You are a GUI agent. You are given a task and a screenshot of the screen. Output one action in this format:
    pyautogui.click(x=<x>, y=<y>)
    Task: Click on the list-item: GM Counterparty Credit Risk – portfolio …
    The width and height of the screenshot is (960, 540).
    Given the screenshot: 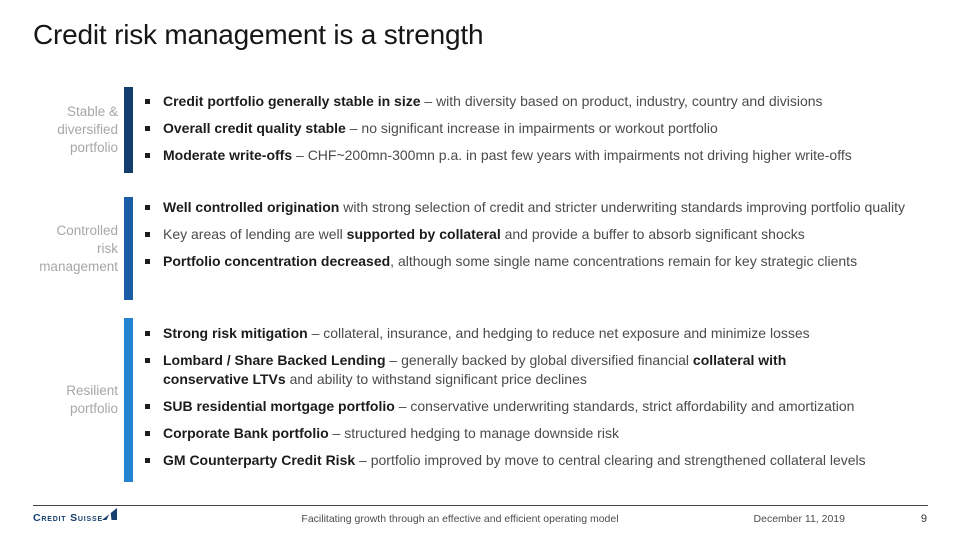 What is the action you would take?
    pyautogui.click(x=537, y=460)
    